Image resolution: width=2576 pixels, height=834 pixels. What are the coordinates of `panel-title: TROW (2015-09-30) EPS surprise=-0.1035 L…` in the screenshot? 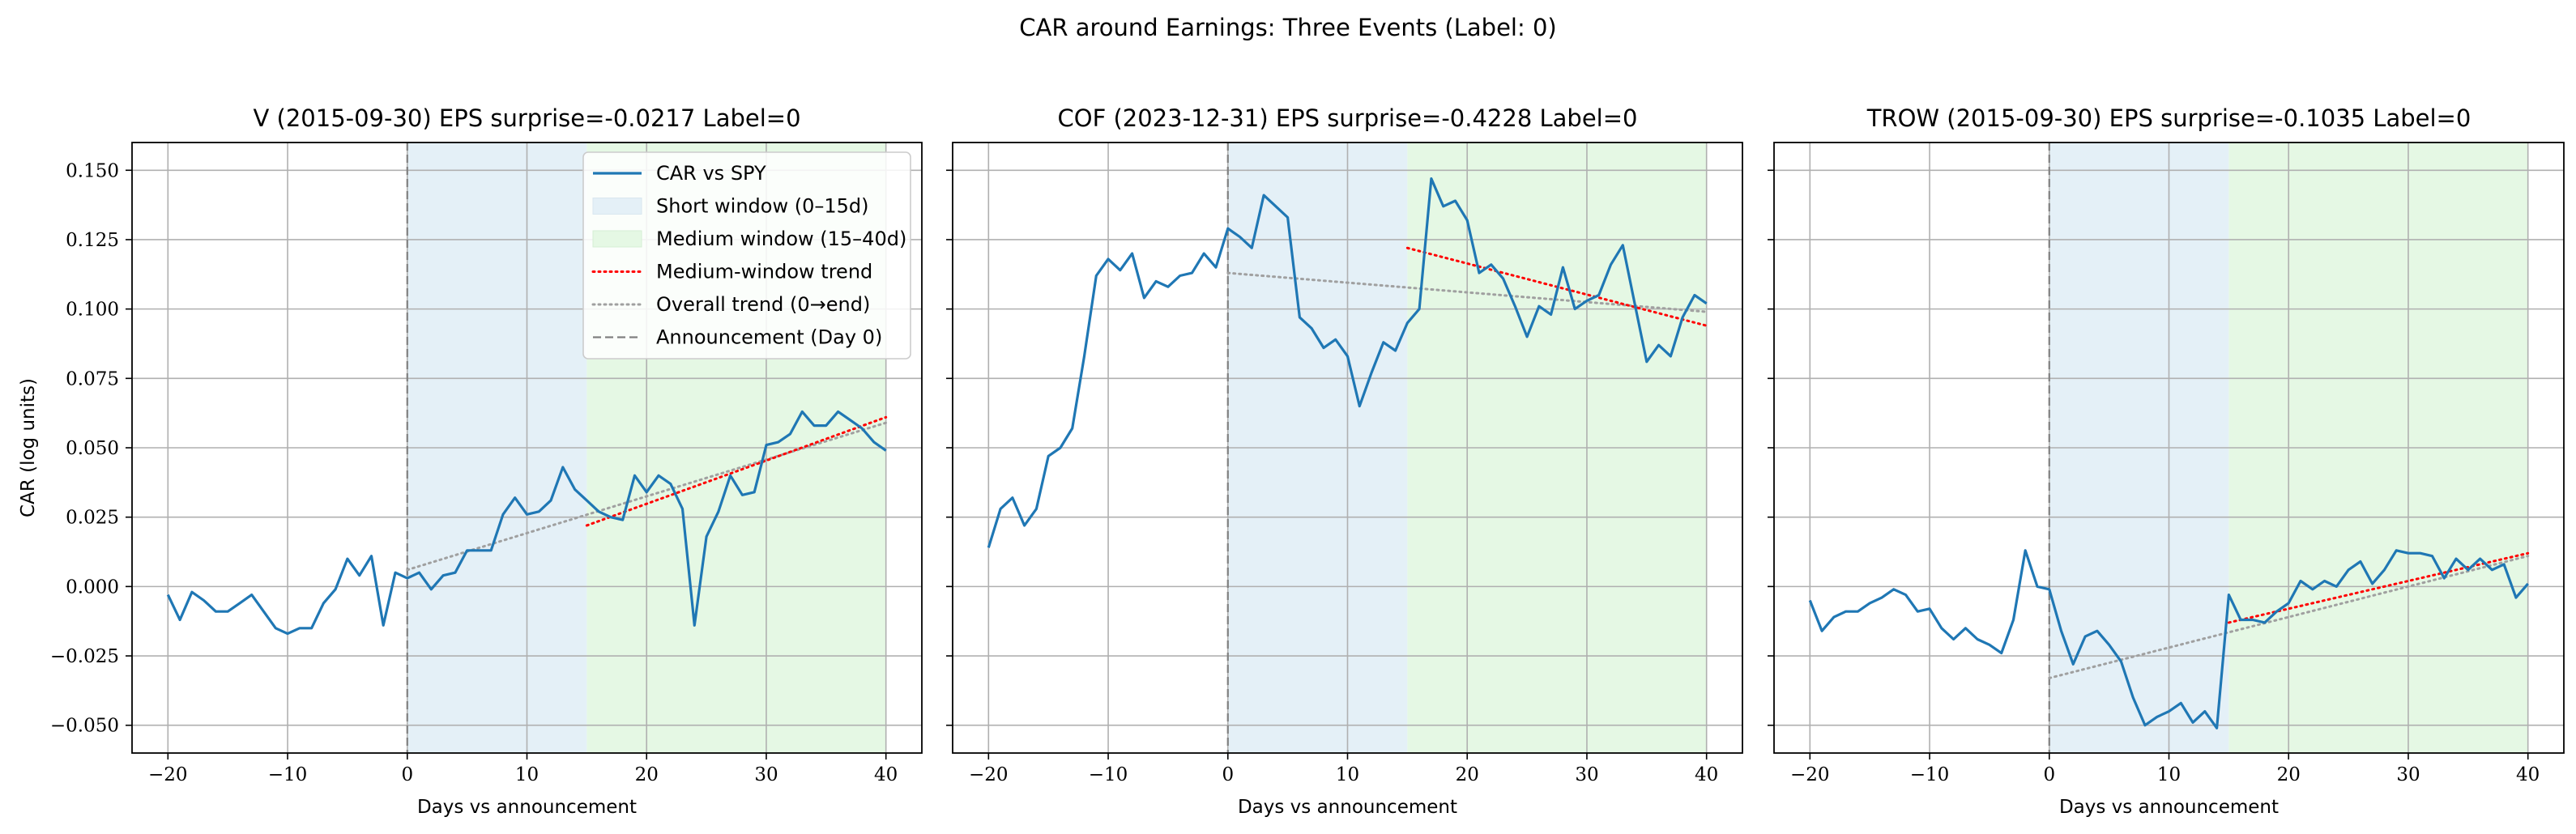 It's located at (2169, 118).